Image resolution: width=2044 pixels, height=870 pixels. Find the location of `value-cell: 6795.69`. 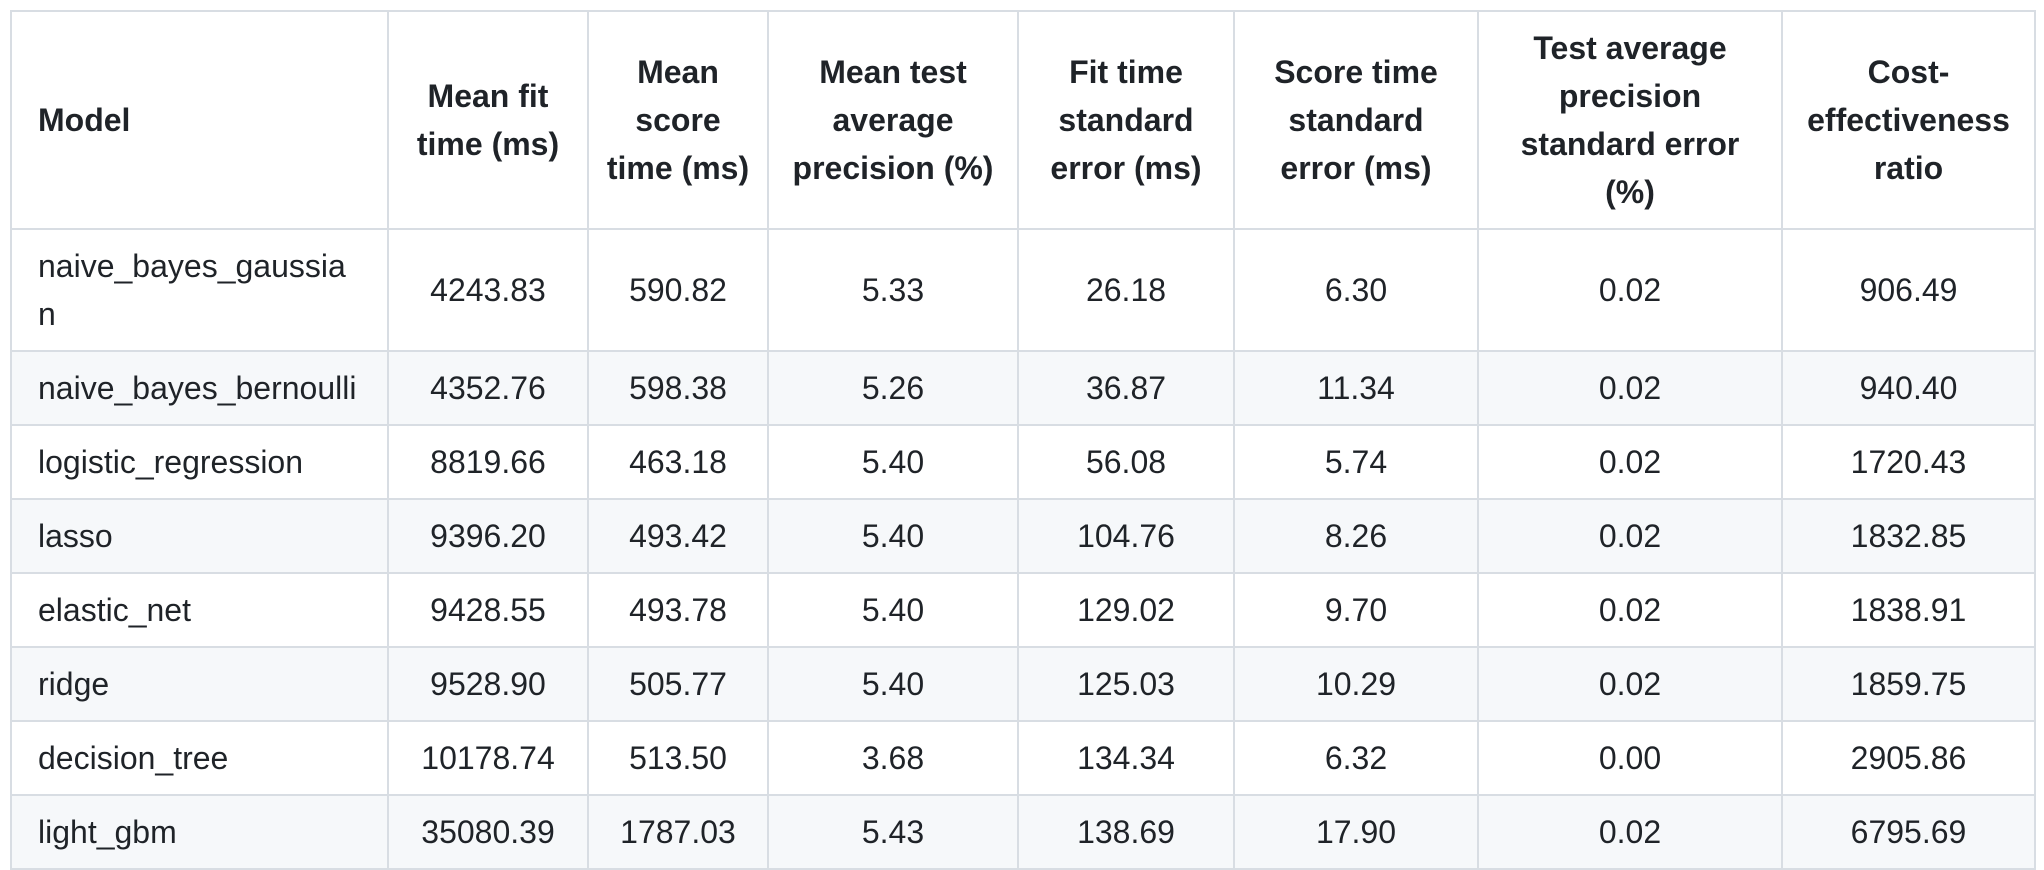

value-cell: 6795.69 is located at coordinates (1908, 832).